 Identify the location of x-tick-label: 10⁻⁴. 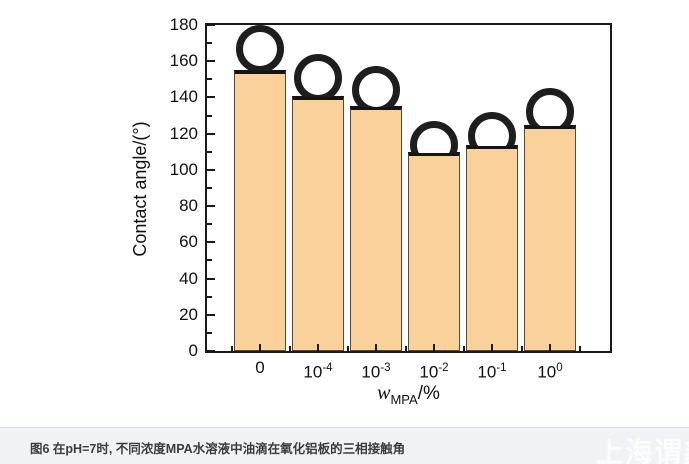
(318, 372).